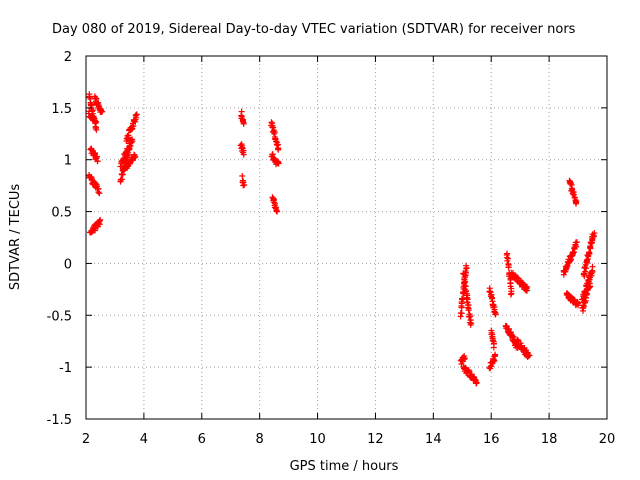  What do you see at coordinates (59, 420) in the screenshot?
I see `y-tick-label: -1.5` at bounding box center [59, 420].